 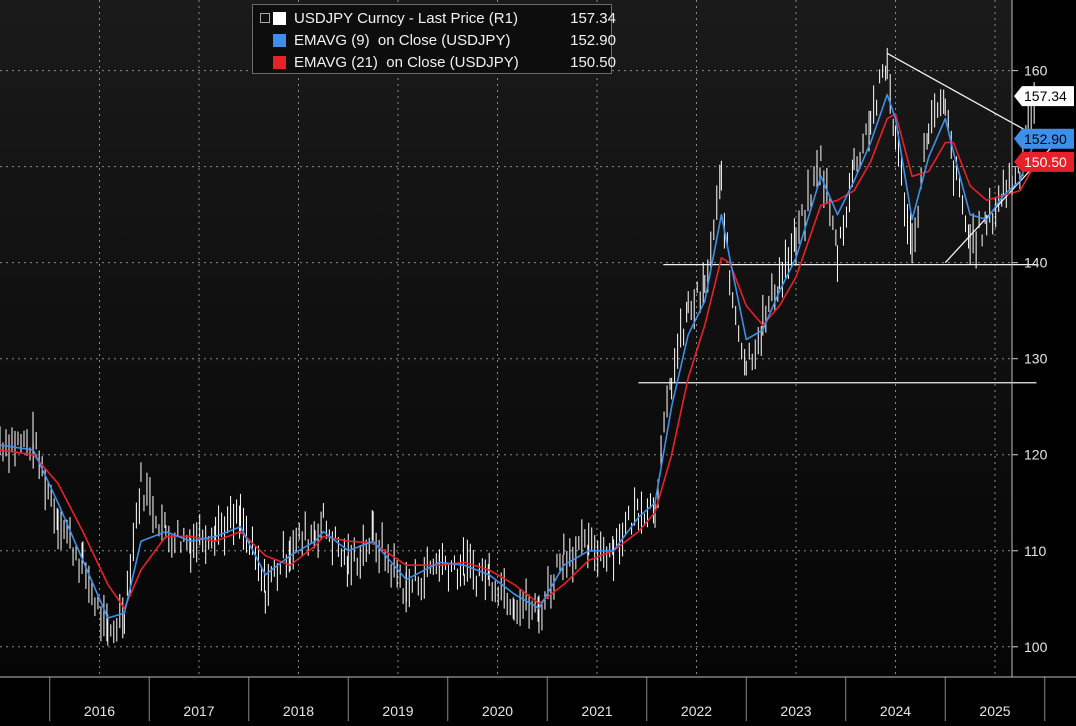 I want to click on legend-swatch-ema9, so click(x=279, y=40).